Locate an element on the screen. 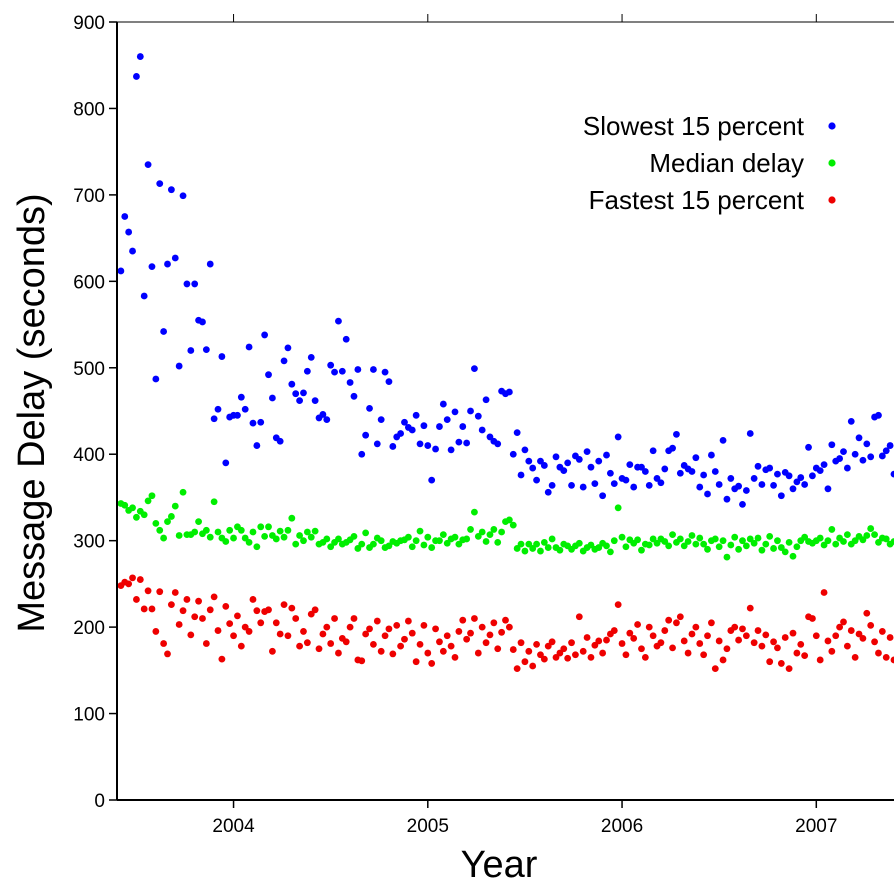 The width and height of the screenshot is (894, 885). legend-label: Fastest 15 percent is located at coordinates (697, 200).